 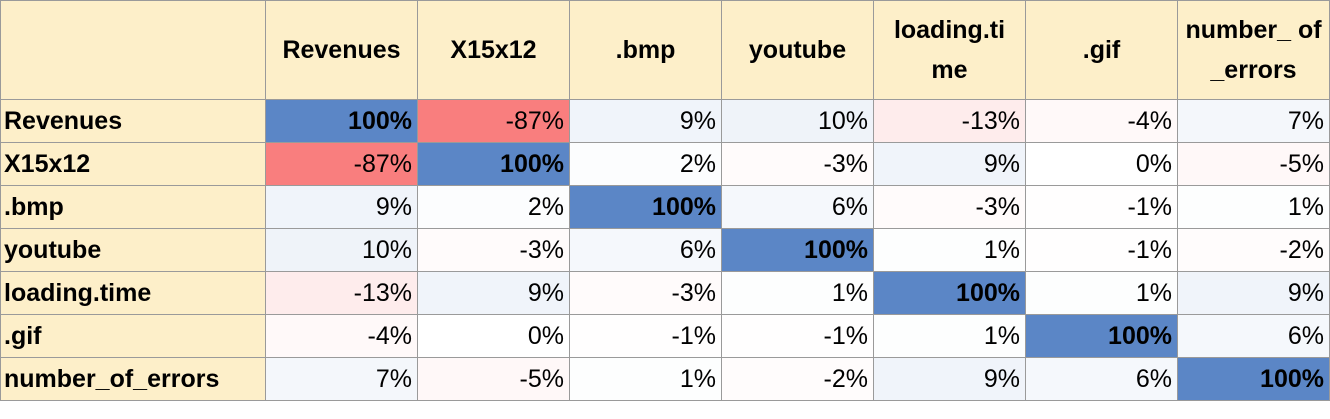 I want to click on column-header: Revenues, so click(x=341, y=50).